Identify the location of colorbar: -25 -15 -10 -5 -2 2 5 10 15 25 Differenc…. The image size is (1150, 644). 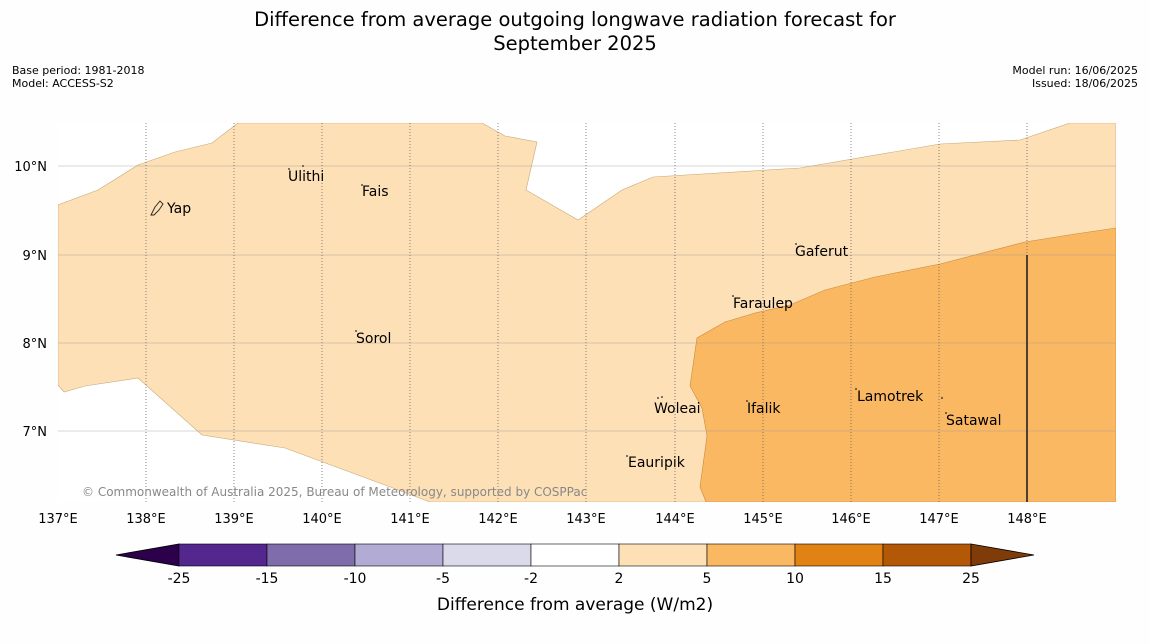
(575, 579).